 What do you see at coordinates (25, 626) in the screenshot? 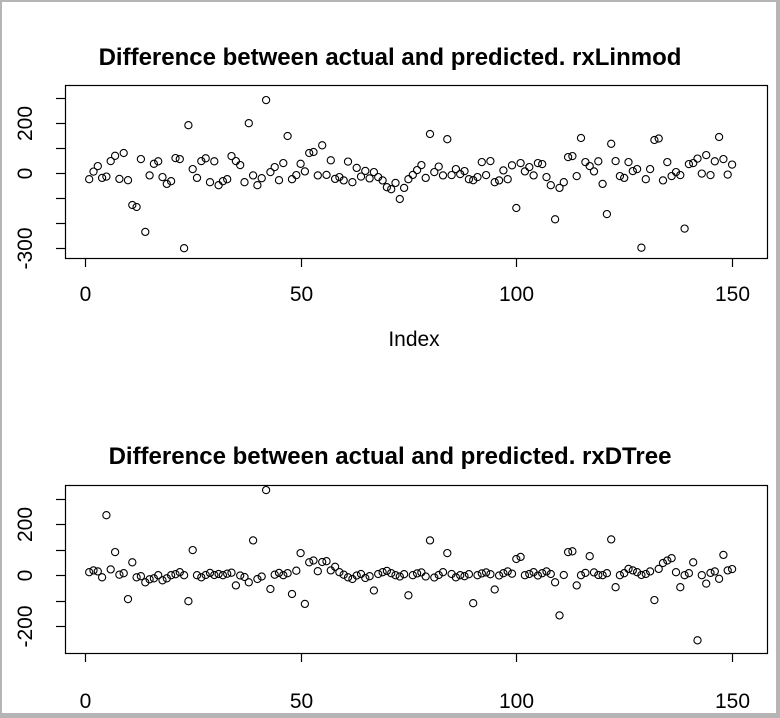
I see `y-tick-label: -200` at bounding box center [25, 626].